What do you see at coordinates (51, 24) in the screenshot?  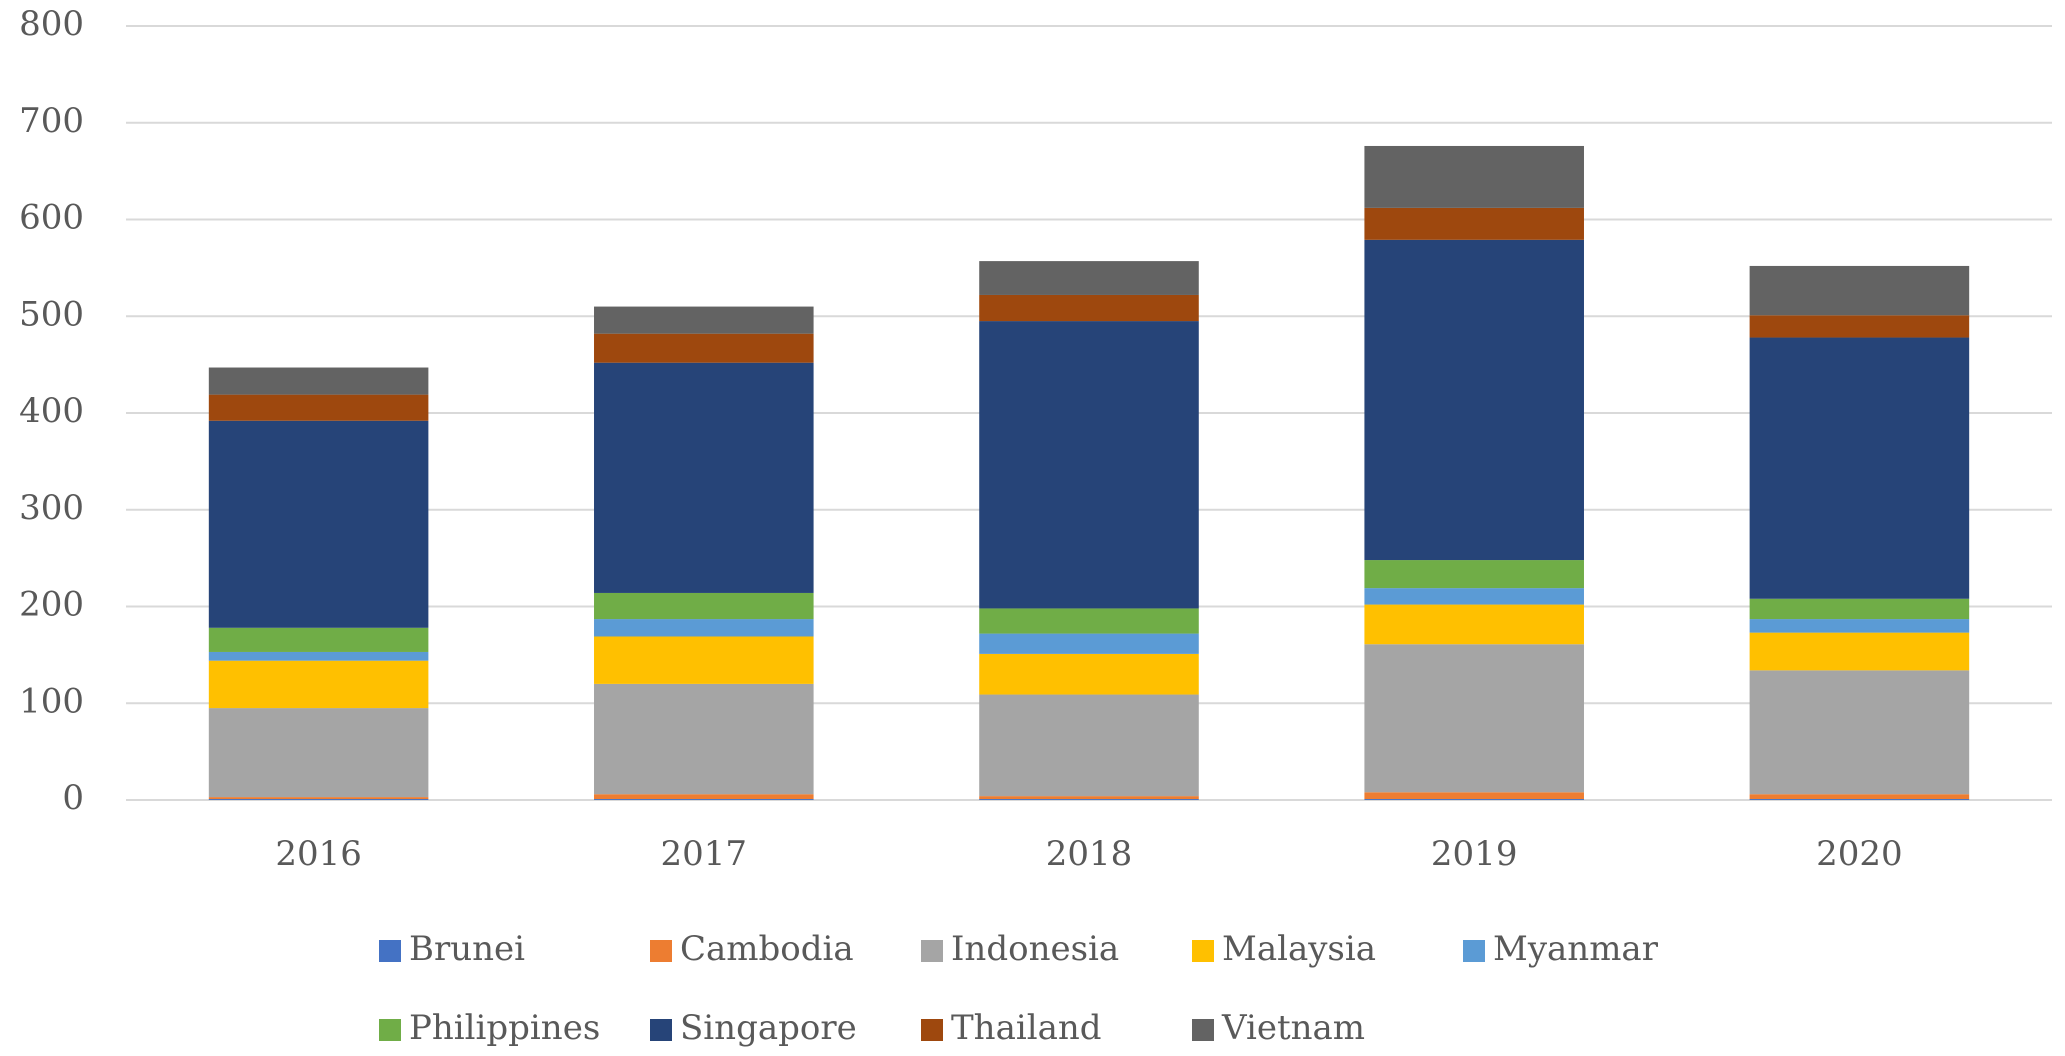 I see `y-tick-label: 800` at bounding box center [51, 24].